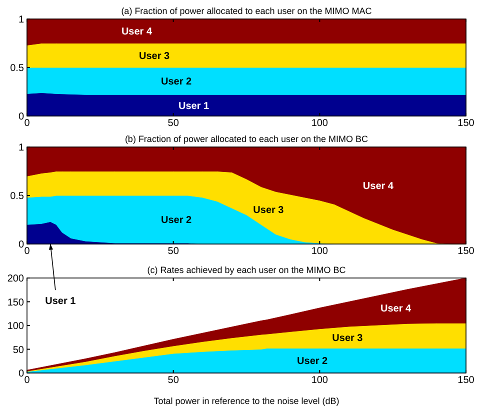 The height and width of the screenshot is (412, 482). I want to click on chart-title: (a) Fraction of power allocated to each user on the MIMO MAC, so click(246, 11).